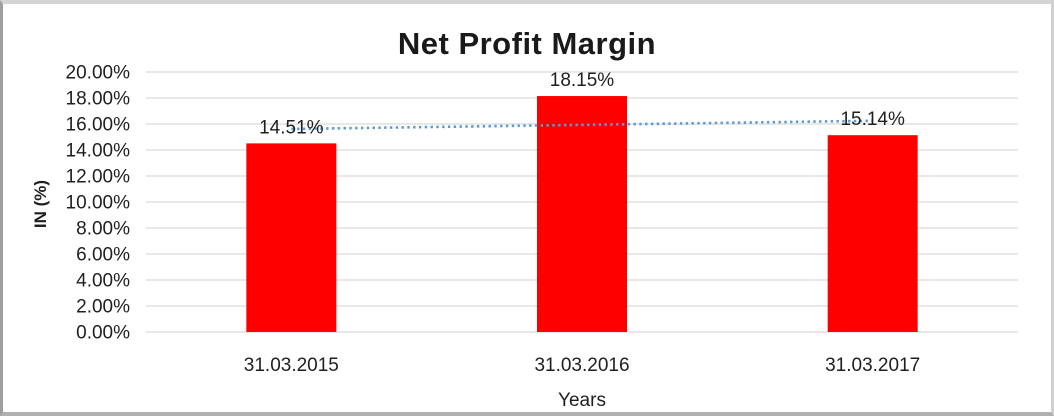 Image resolution: width=1054 pixels, height=416 pixels. Describe the element at coordinates (103, 255) in the screenshot. I see `y-tick-label: 6.00%` at that location.